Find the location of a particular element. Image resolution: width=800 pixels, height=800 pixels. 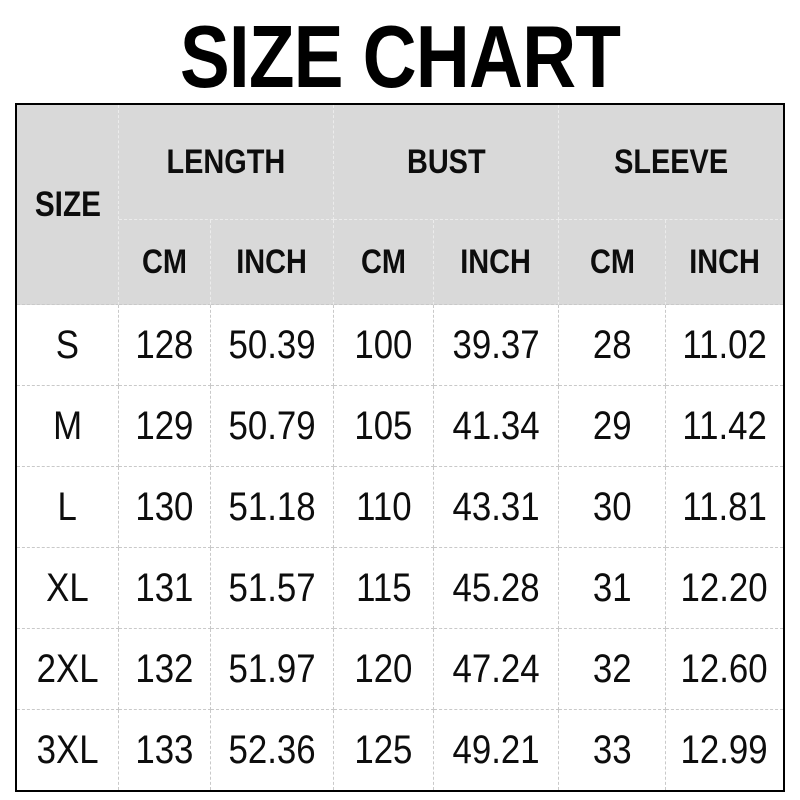

length-inch-value: 50.39 is located at coordinates (272, 344).